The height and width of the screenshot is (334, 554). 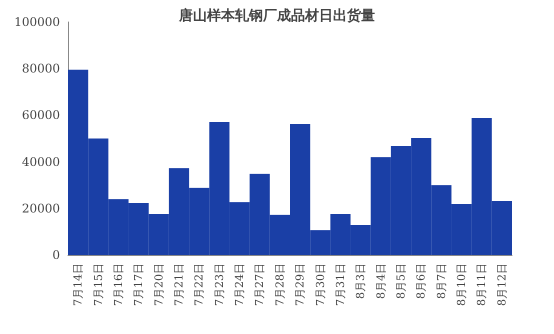 I want to click on x-tick-label: 7月16日, so click(x=118, y=284).